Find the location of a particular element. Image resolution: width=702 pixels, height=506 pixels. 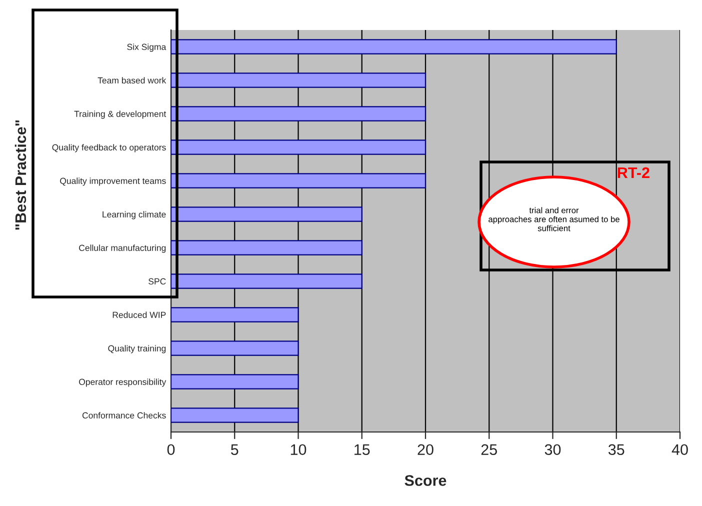

x-tick-label: 25 is located at coordinates (489, 450).